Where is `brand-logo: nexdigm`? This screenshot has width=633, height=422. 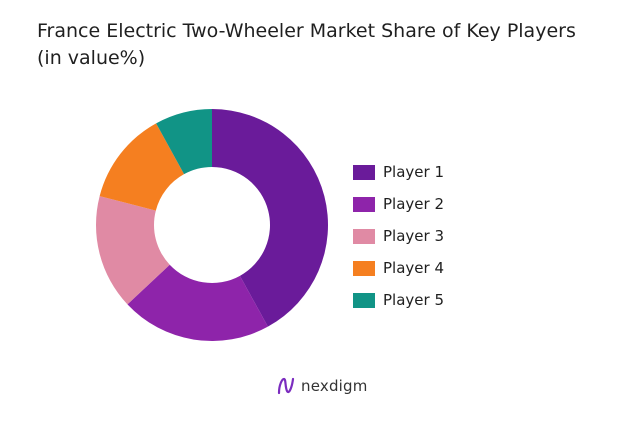 brand-logo: nexdigm is located at coordinates (322, 386).